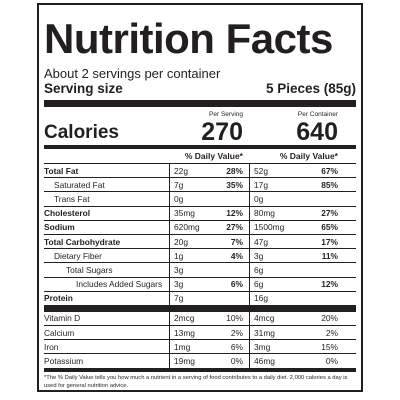  I want to click on container-amount: 4mcg, so click(270, 318).